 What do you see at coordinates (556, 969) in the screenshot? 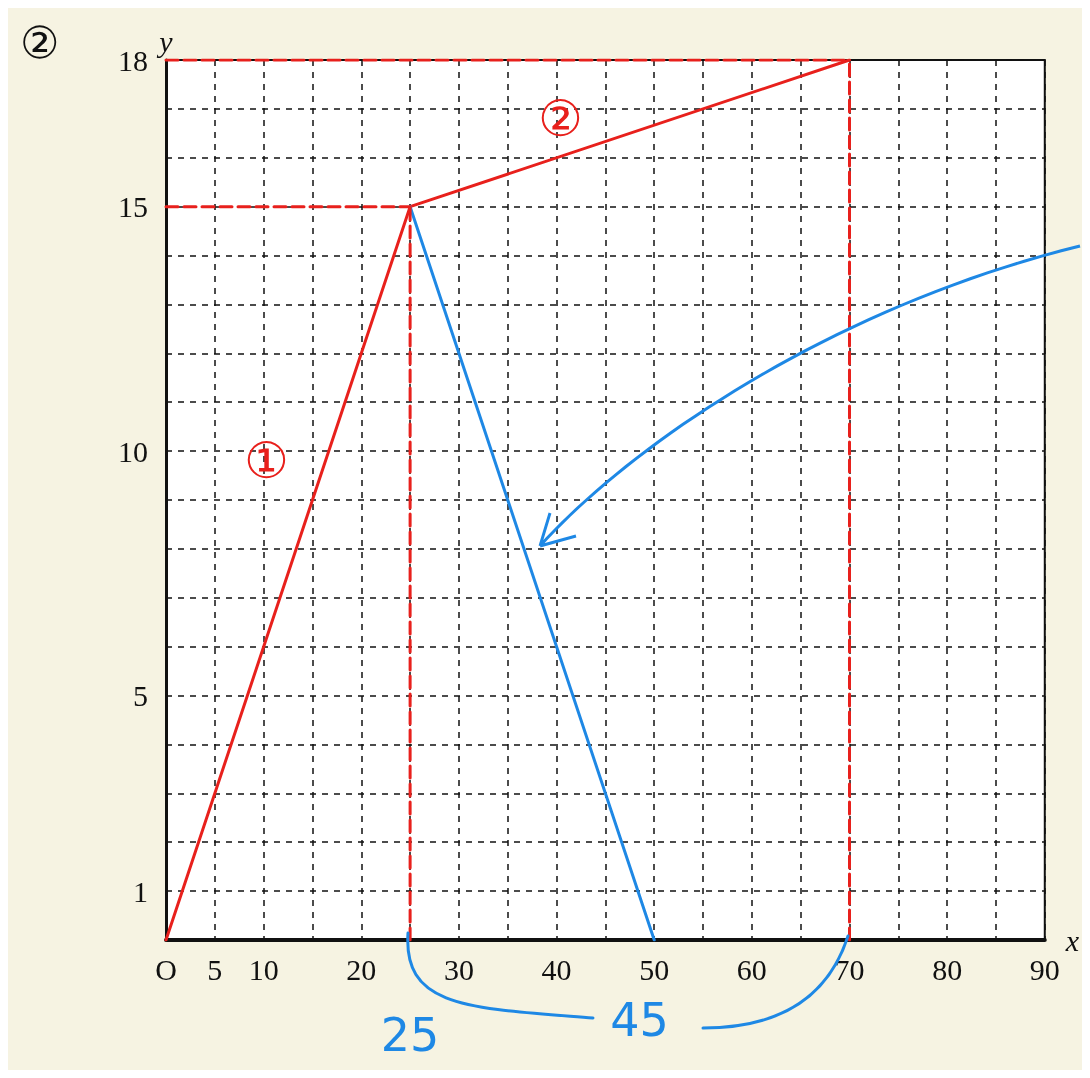
I see `x-tick-label: 40` at bounding box center [556, 969].